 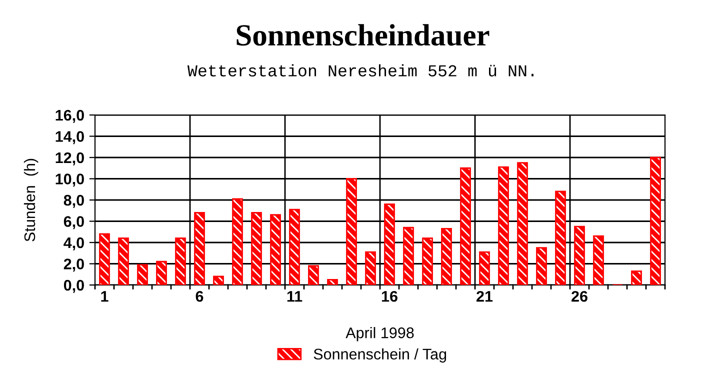 I want to click on y-tick-label: 2,0, so click(x=74, y=265).